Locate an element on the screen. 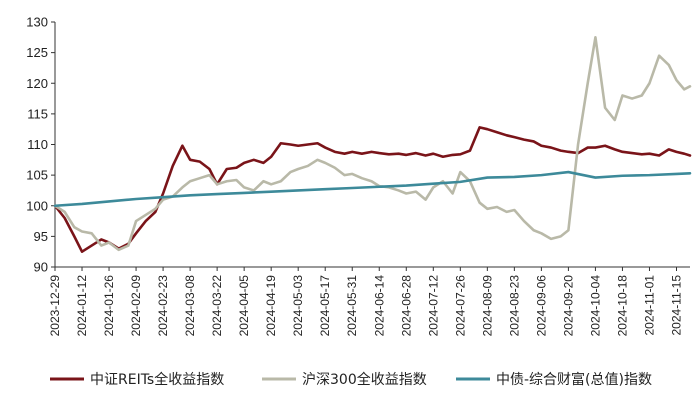 The width and height of the screenshot is (700, 400). legend-label: 中债-综合财富(总值)指数 is located at coordinates (574, 379).